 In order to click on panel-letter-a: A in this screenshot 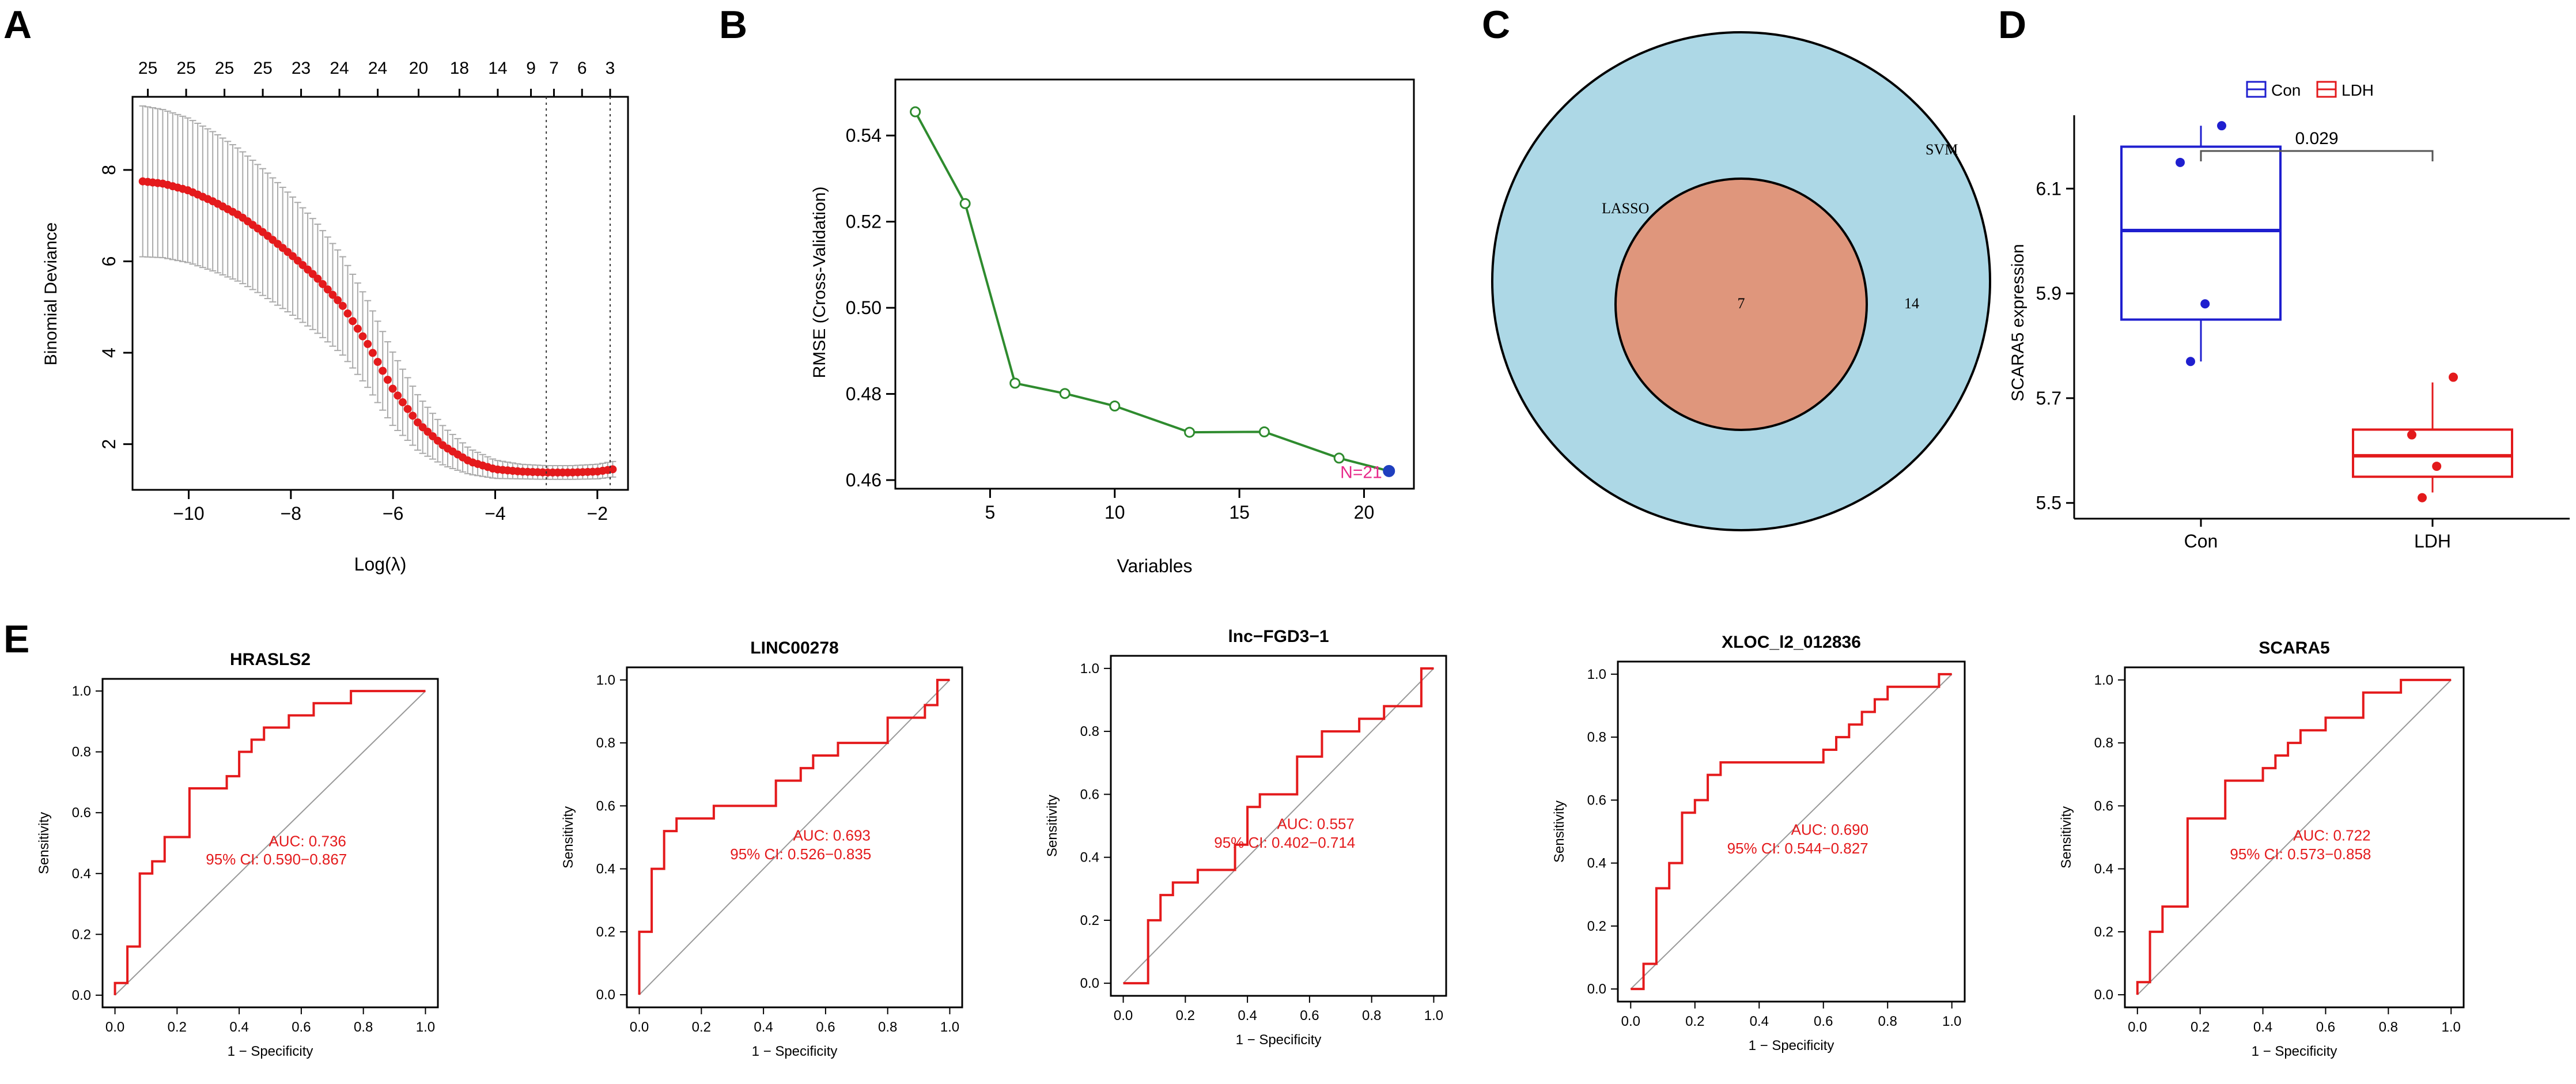, I will do `click(17, 25)`.